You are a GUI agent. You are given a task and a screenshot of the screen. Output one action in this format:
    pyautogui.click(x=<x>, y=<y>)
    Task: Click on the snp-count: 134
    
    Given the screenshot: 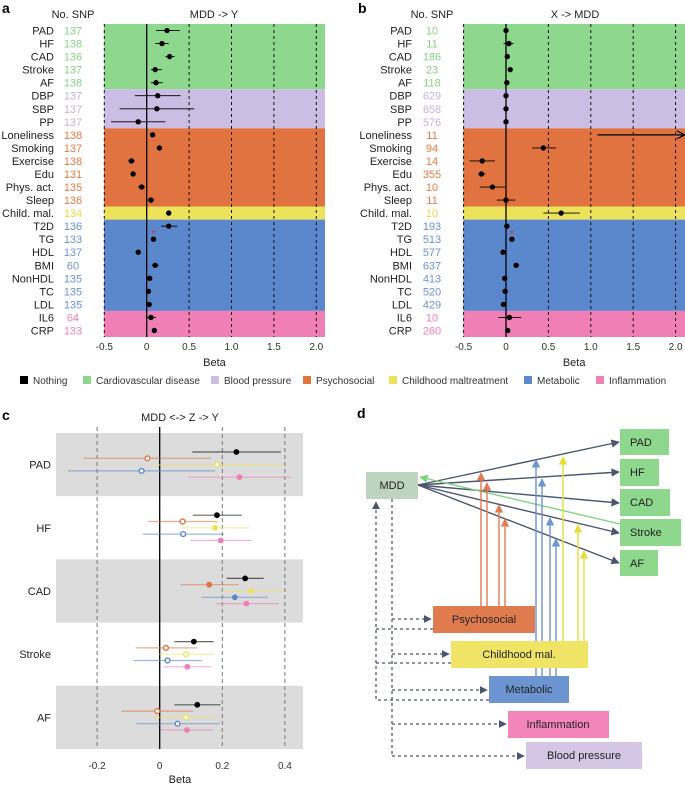 What is the action you would take?
    pyautogui.click(x=73, y=214)
    